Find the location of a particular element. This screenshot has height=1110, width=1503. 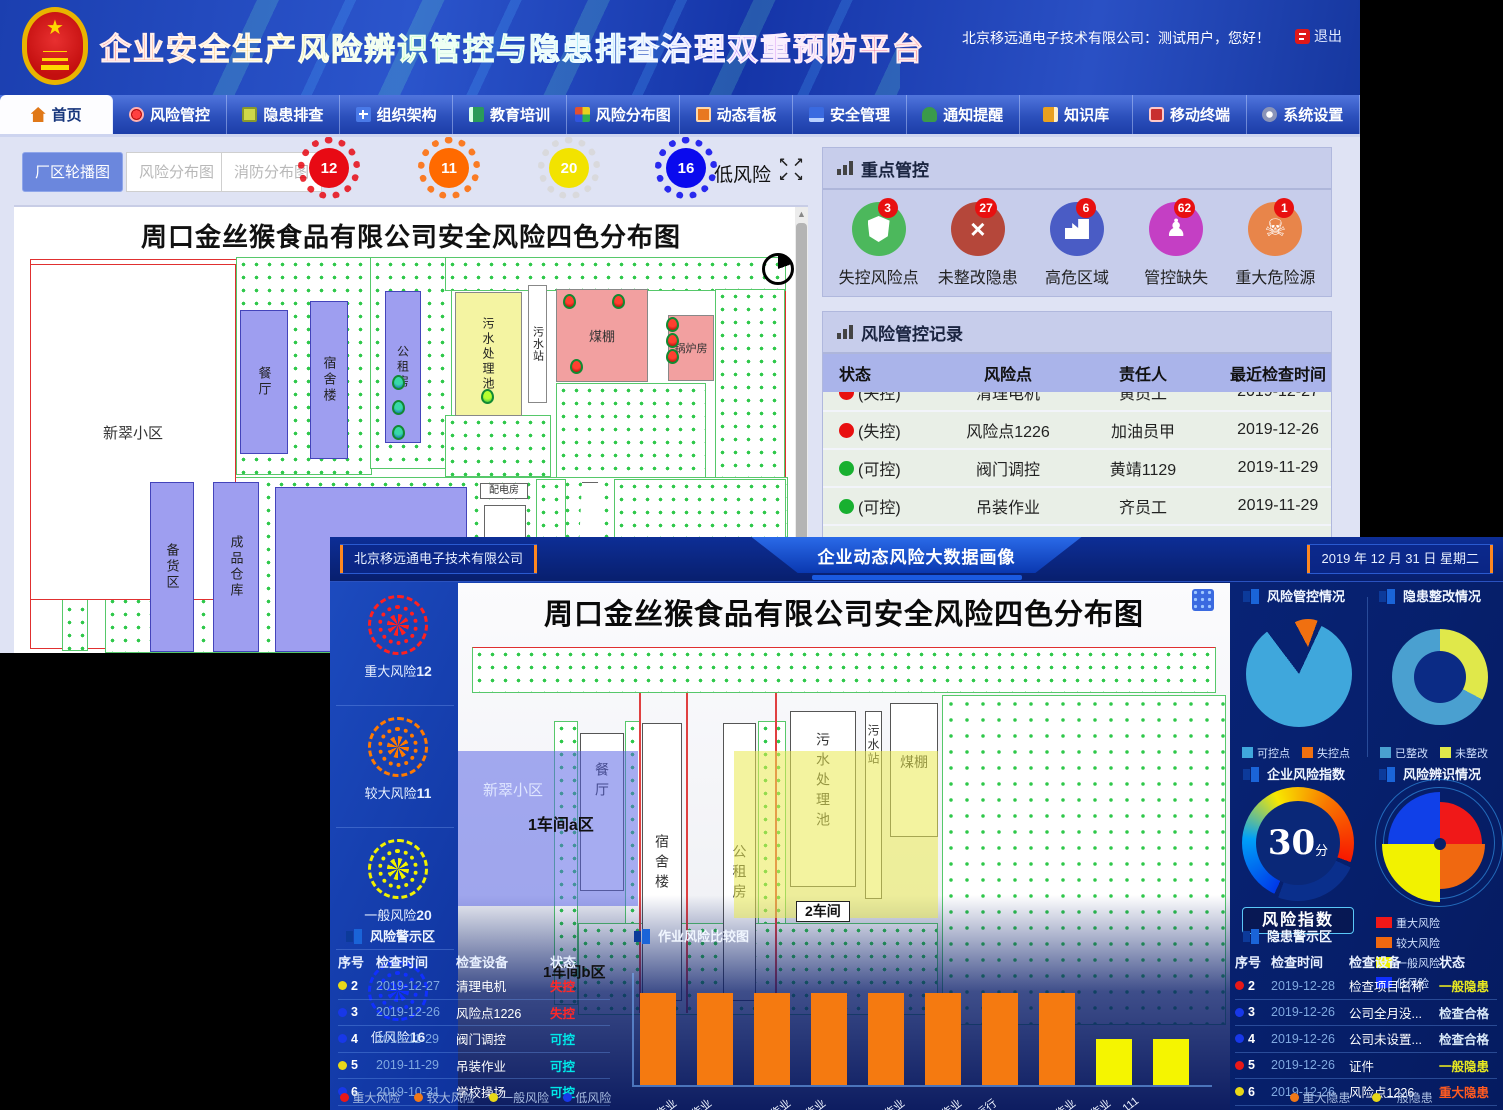

bar-锅炉运行 is located at coordinates (1000, 1039).